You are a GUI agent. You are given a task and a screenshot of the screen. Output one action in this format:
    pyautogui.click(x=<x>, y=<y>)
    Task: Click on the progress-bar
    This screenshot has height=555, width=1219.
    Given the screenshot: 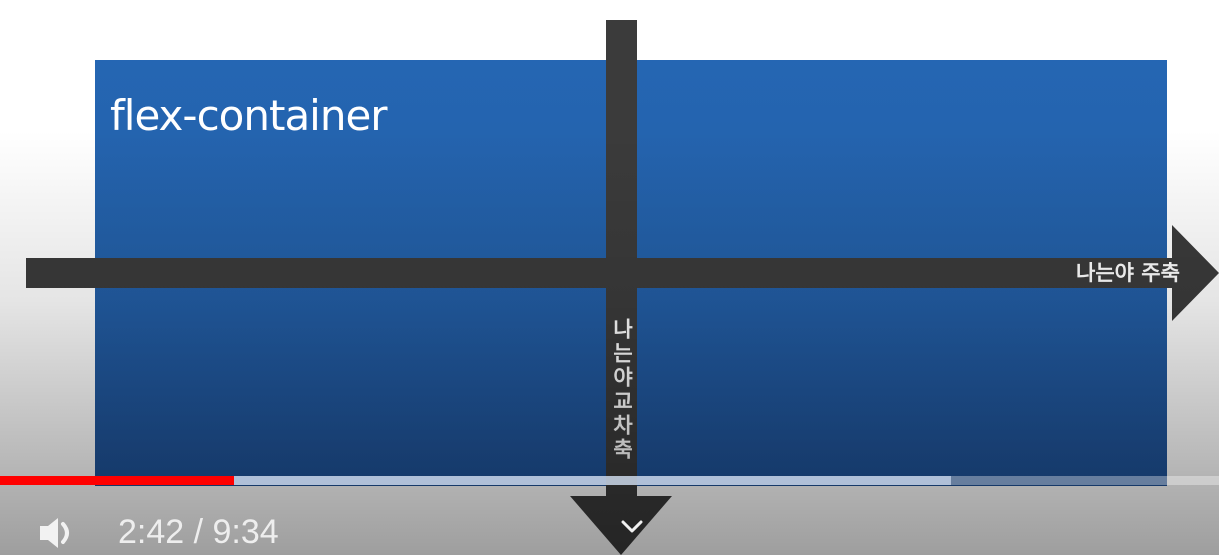 What is the action you would take?
    pyautogui.click(x=609, y=480)
    